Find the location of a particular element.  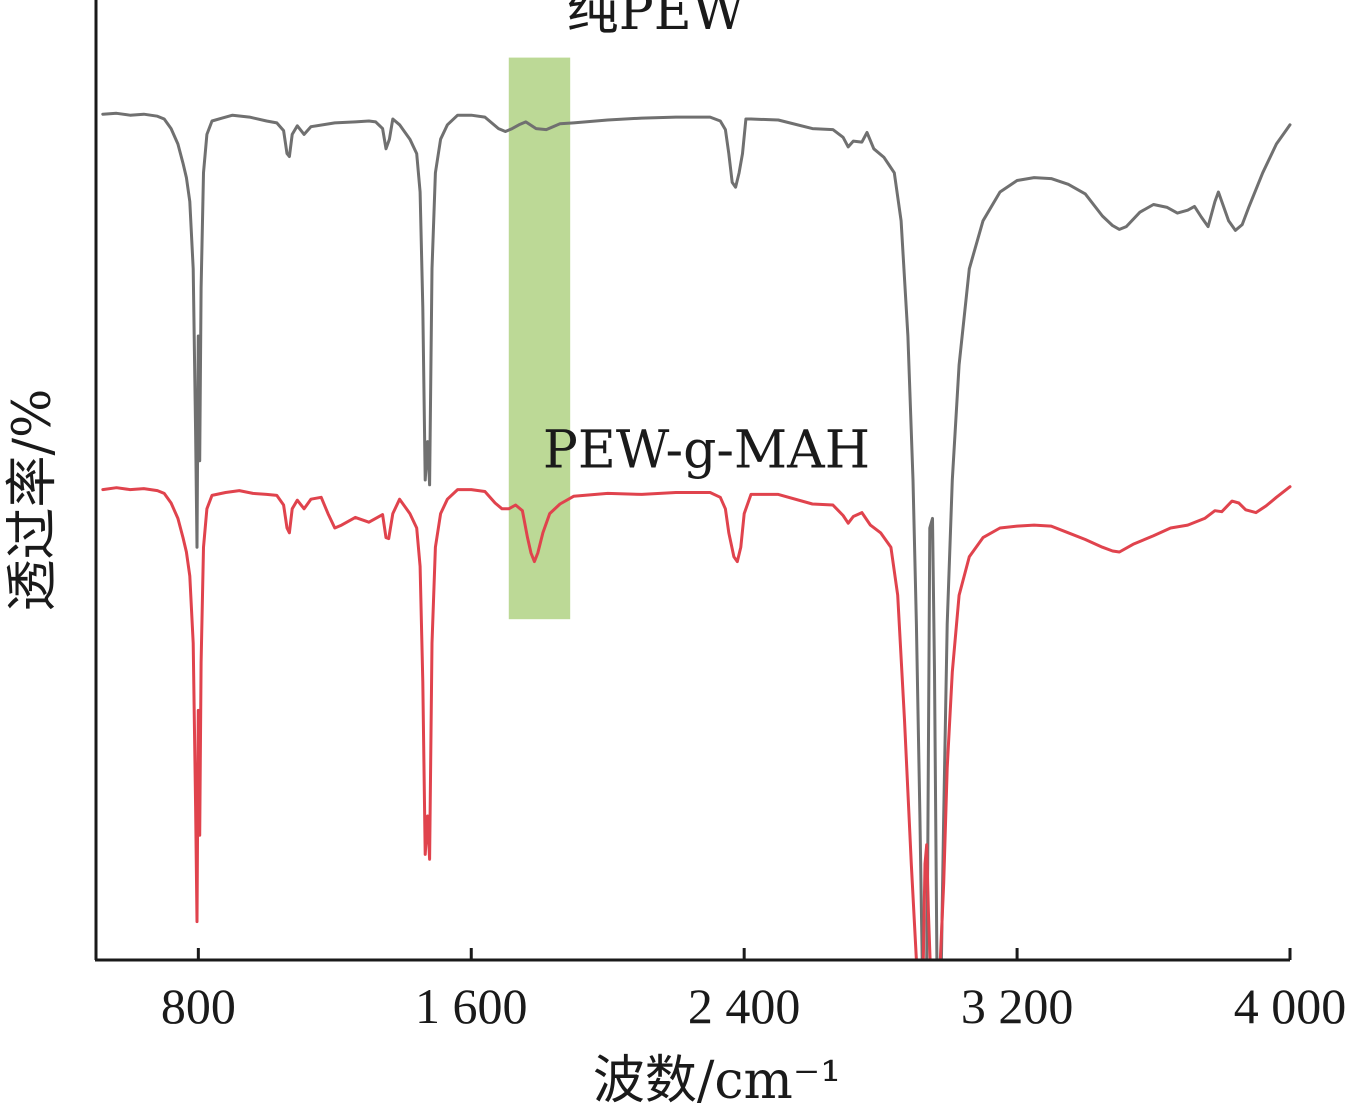

series-label-pew-g-mah: PEW-g-MAH is located at coordinates (706, 451).